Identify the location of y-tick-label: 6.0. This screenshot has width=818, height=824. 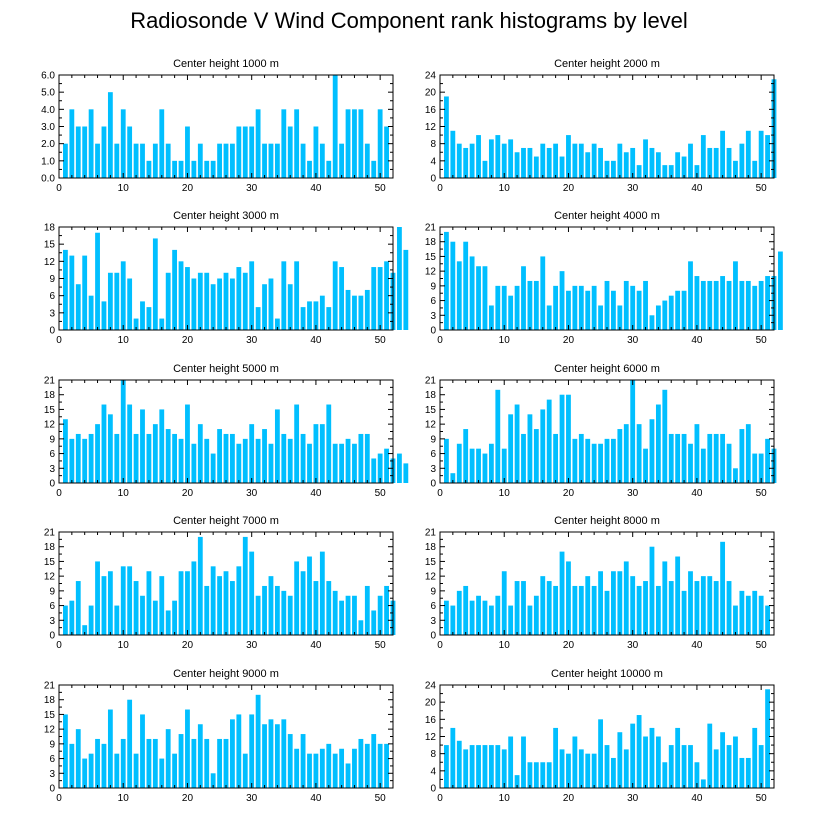
(48, 76).